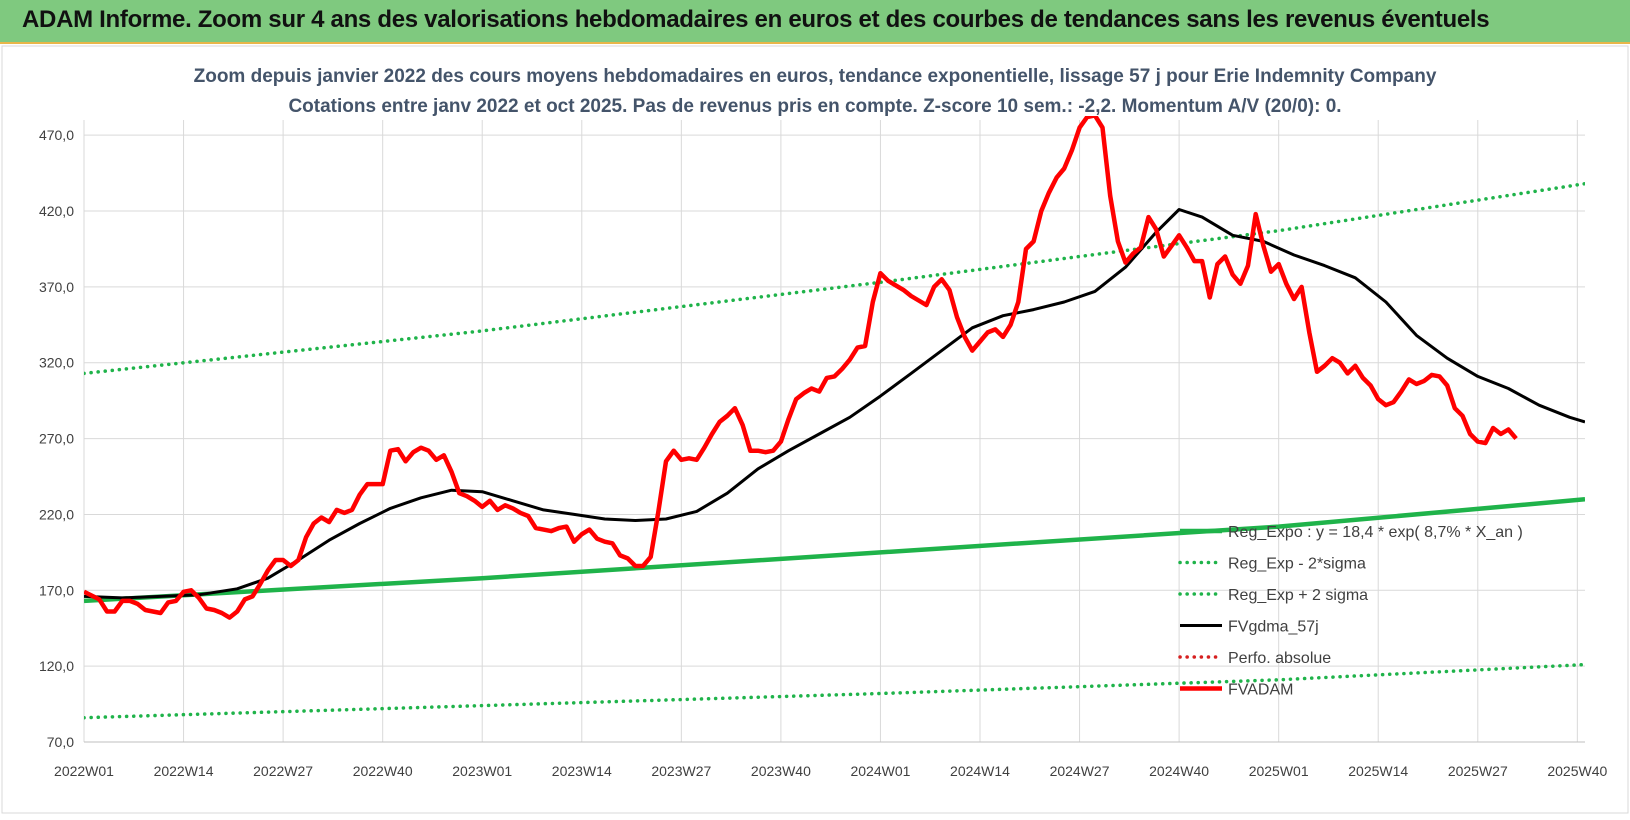  What do you see at coordinates (1478, 771) in the screenshot?
I see `x-tick-label: 2025W27` at bounding box center [1478, 771].